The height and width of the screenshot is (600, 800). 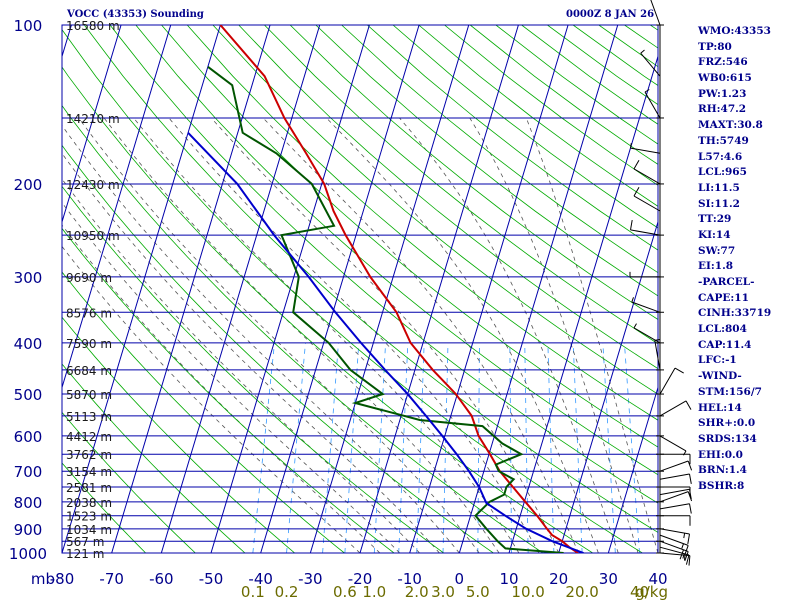 What do you see at coordinates (85, 554) in the screenshot?
I see `height-label: 121 m` at bounding box center [85, 554].